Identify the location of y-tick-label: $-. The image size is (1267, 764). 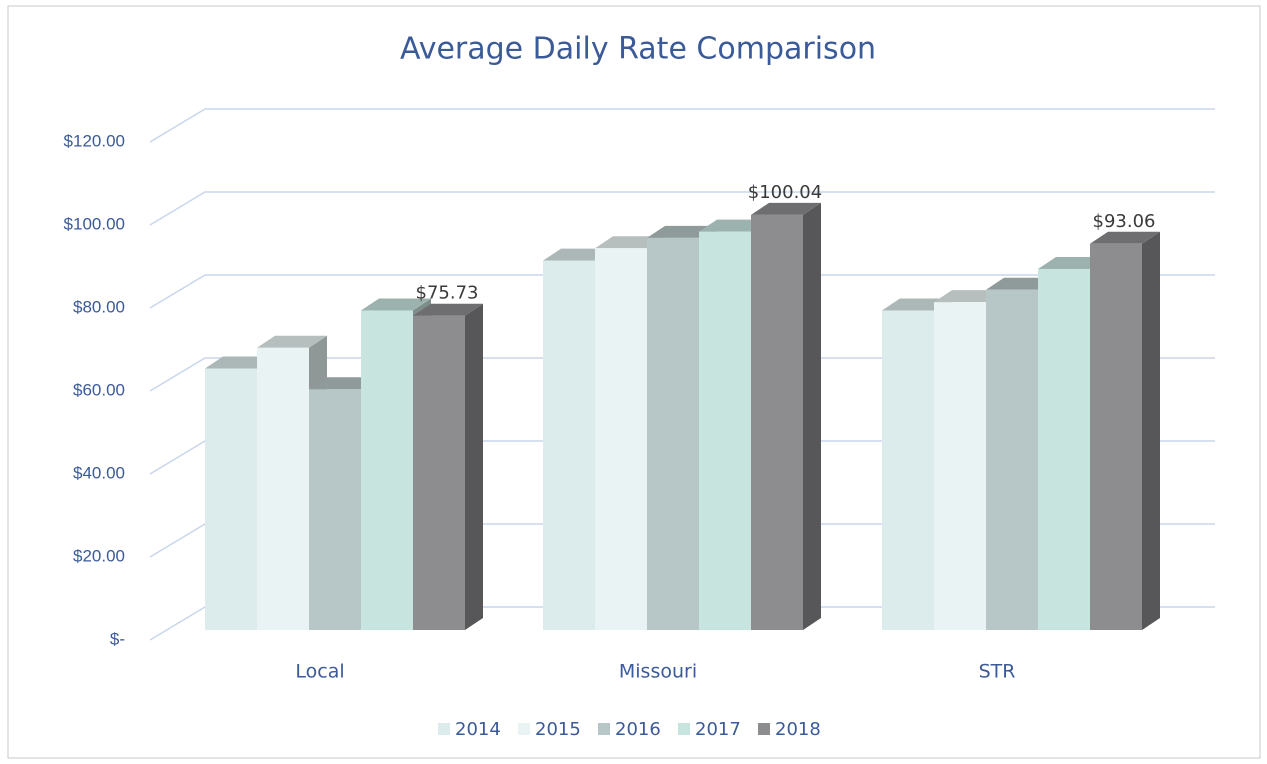
(117, 638).